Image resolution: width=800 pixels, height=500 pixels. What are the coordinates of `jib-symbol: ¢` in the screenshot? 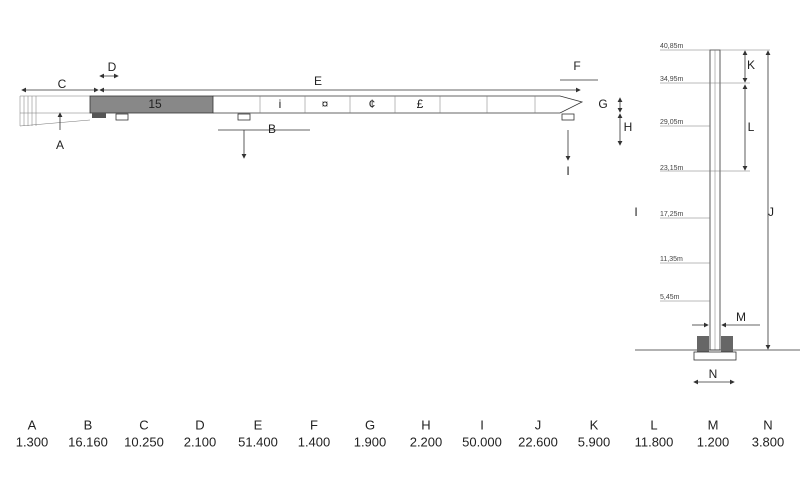 It's located at (372, 104).